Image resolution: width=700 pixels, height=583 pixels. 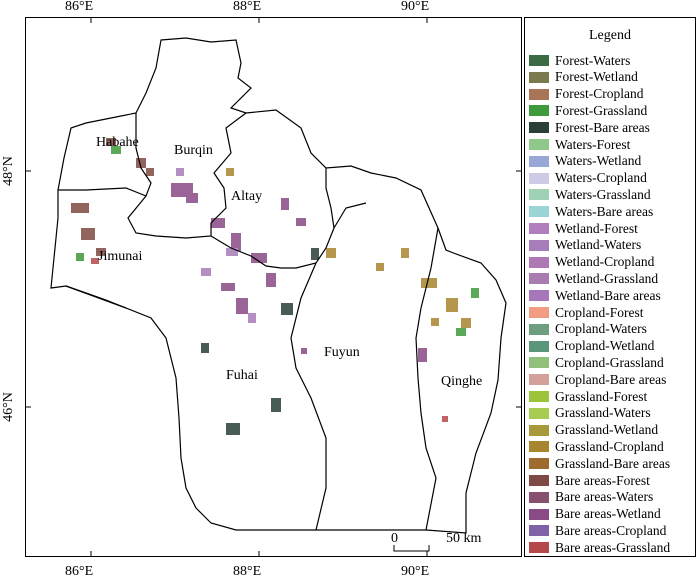 I want to click on legend-label: Grassland-Bare areas, so click(x=613, y=463).